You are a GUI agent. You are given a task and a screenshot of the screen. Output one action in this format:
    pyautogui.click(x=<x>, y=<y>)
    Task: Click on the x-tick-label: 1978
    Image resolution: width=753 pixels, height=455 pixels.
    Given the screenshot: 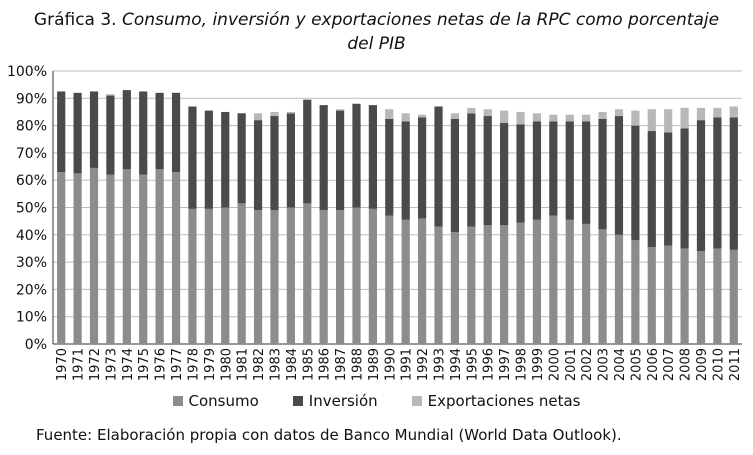 What is the action you would take?
    pyautogui.click(x=193, y=364)
    